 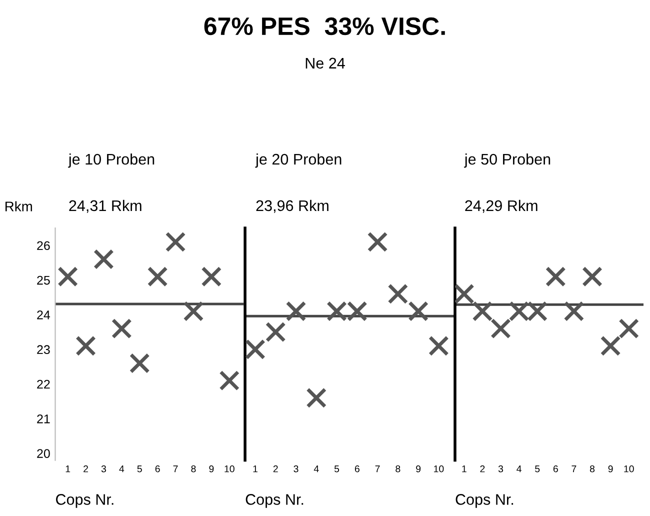 I want to click on chart-subtitle: 24,29 Rkm, so click(x=501, y=206).